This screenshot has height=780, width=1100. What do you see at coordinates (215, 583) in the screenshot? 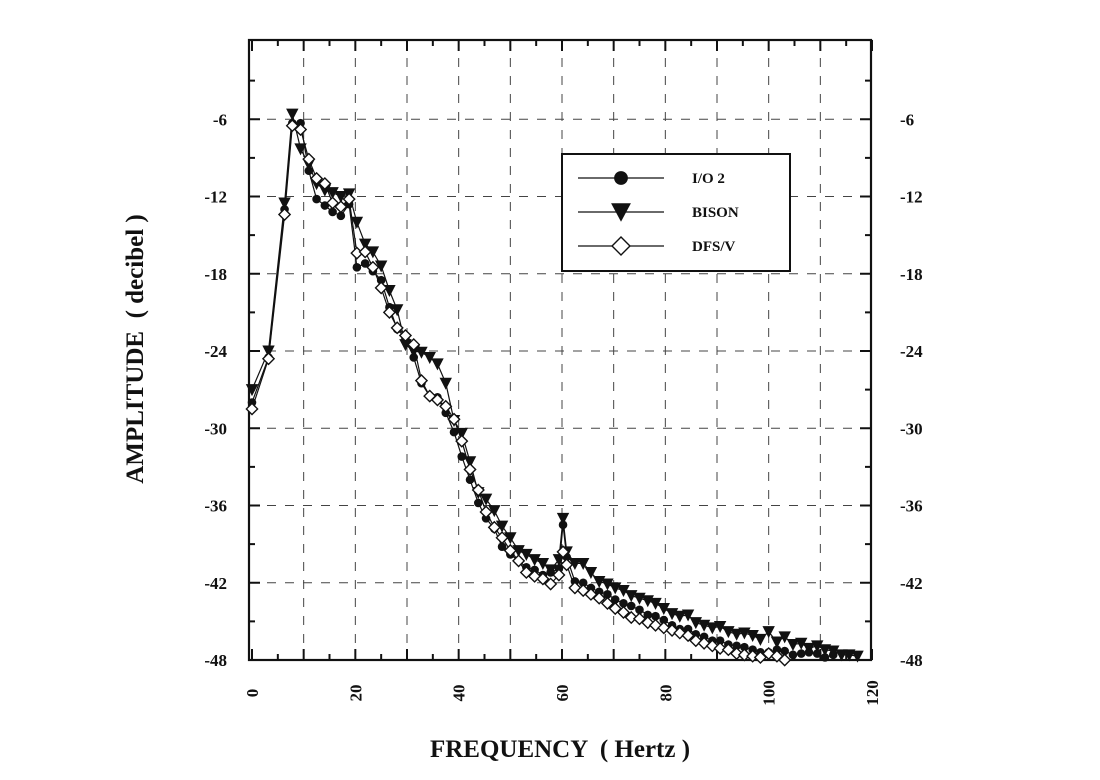
I see `y-tick-label-left: -42` at bounding box center [215, 583].